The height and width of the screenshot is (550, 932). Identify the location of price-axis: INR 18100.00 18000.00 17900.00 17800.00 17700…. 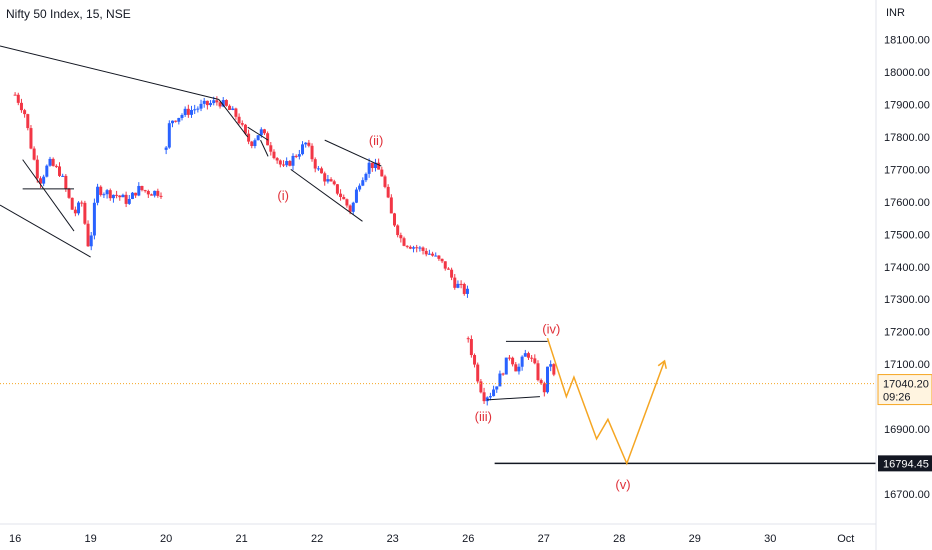
(903, 275).